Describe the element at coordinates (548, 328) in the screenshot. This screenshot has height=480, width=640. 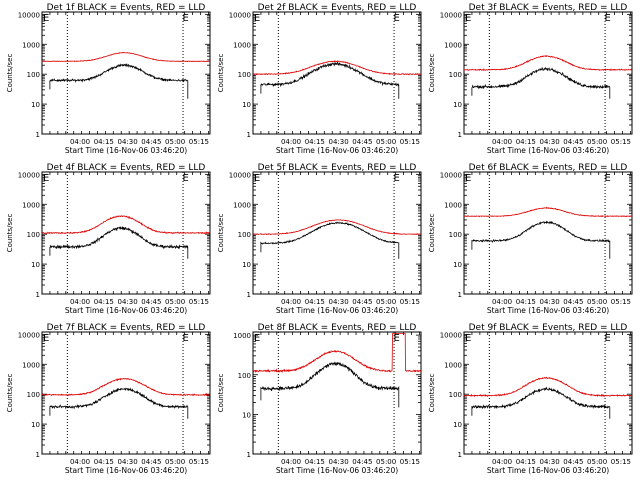
I see `chart-title: Det 9f BLACK = Events, RED = LLD` at that location.